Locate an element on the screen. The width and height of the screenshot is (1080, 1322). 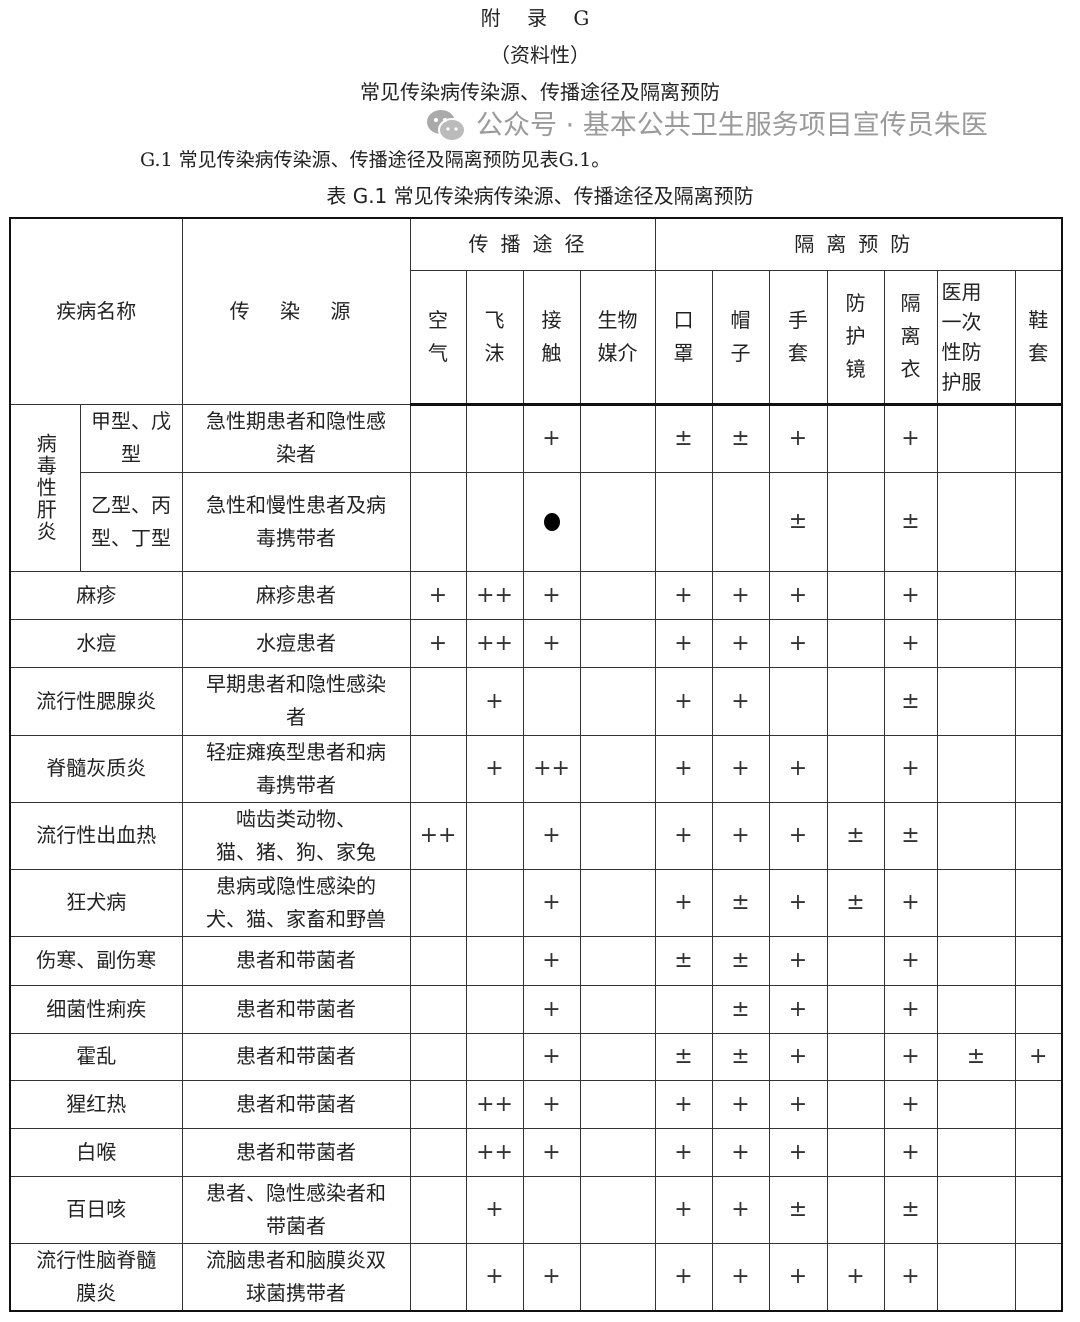
infection-source: 急性期患者和隐性感 染者 is located at coordinates (296, 438).